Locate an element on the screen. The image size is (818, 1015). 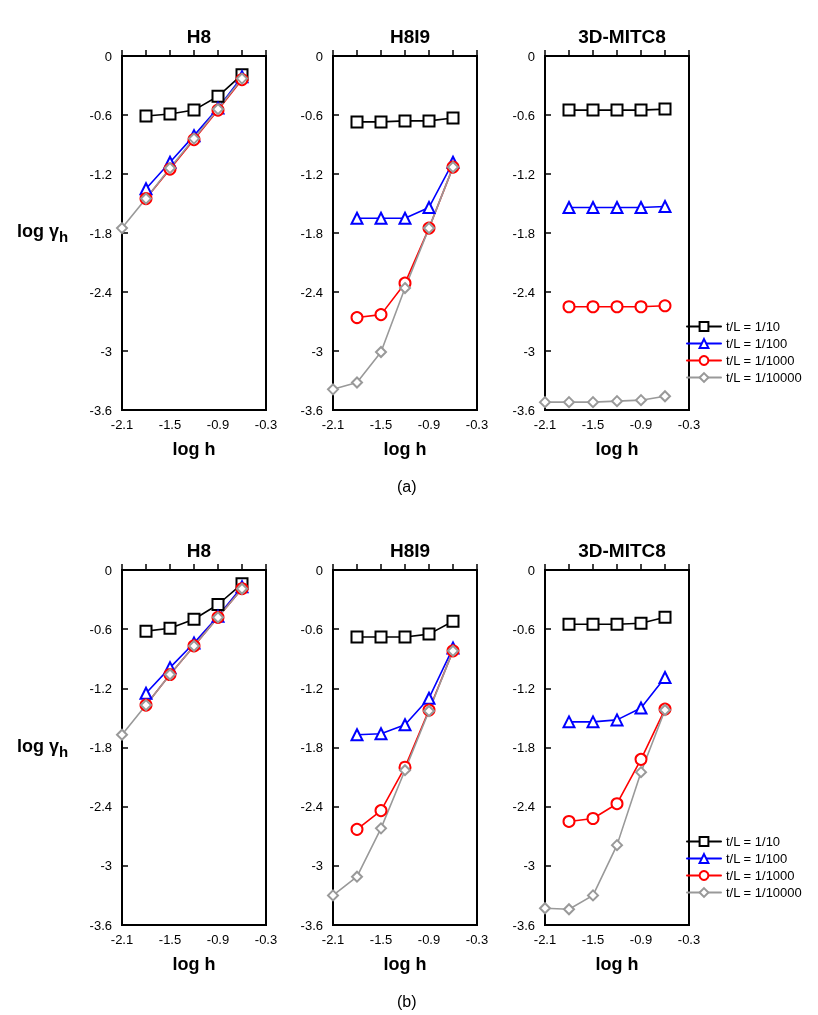
text: (b) is located at coordinates (407, 1001).